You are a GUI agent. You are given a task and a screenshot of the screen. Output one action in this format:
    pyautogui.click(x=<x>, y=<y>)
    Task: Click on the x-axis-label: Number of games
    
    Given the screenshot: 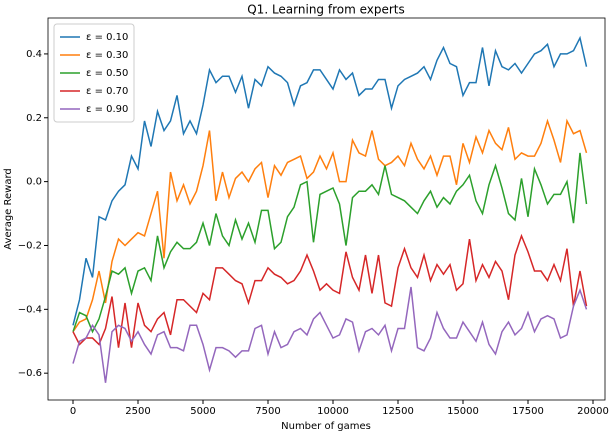 What is the action you would take?
    pyautogui.click(x=326, y=426)
    